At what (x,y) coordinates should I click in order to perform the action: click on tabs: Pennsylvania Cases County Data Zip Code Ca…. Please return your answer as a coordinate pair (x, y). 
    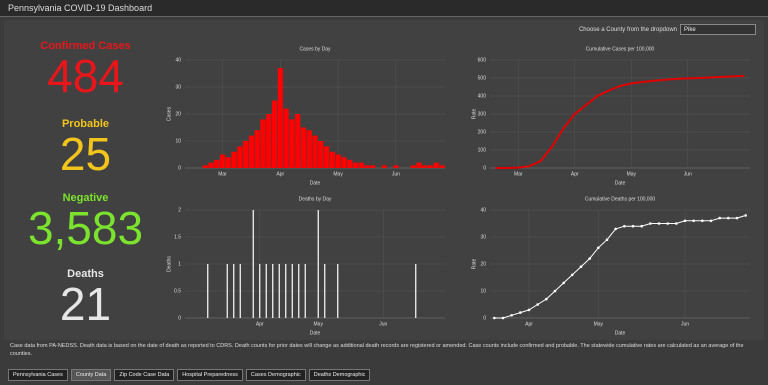
    Looking at the image, I should click on (189, 375).